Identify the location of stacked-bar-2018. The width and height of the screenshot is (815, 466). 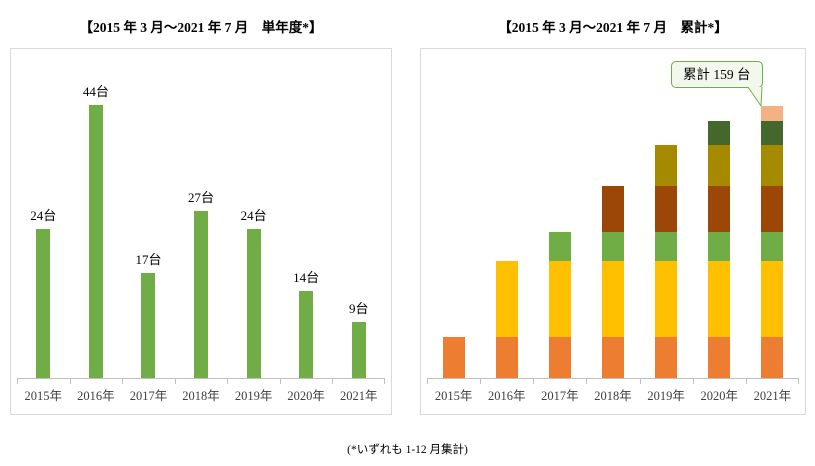
(612, 282).